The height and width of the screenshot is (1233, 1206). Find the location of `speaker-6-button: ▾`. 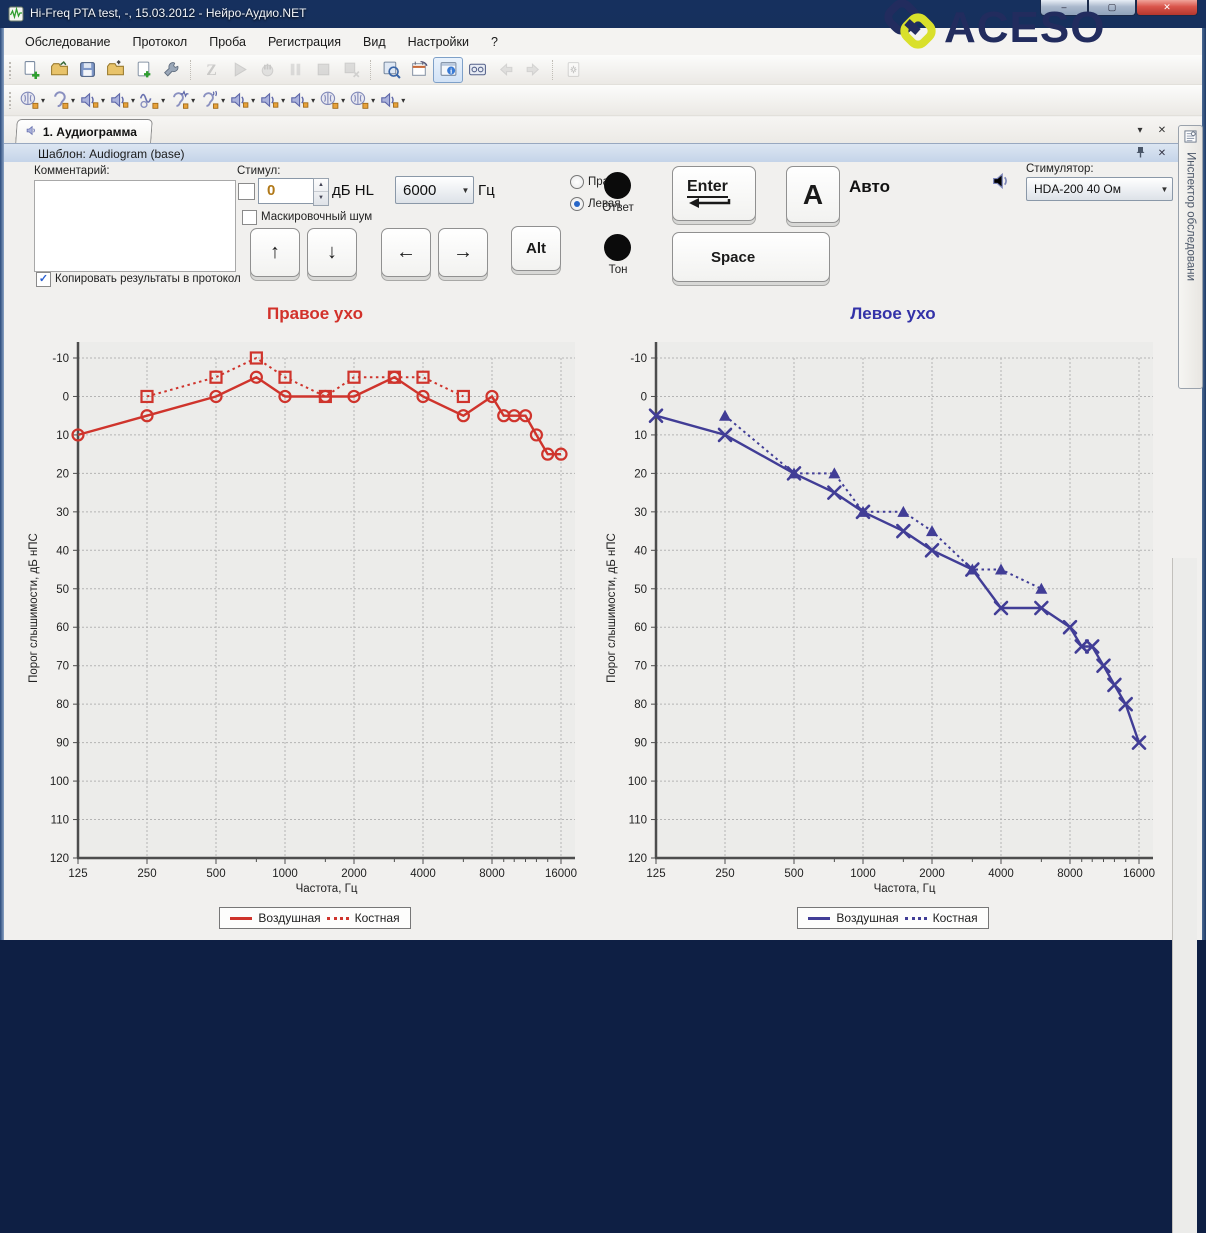

speaker-6-button: ▾ is located at coordinates (392, 100).